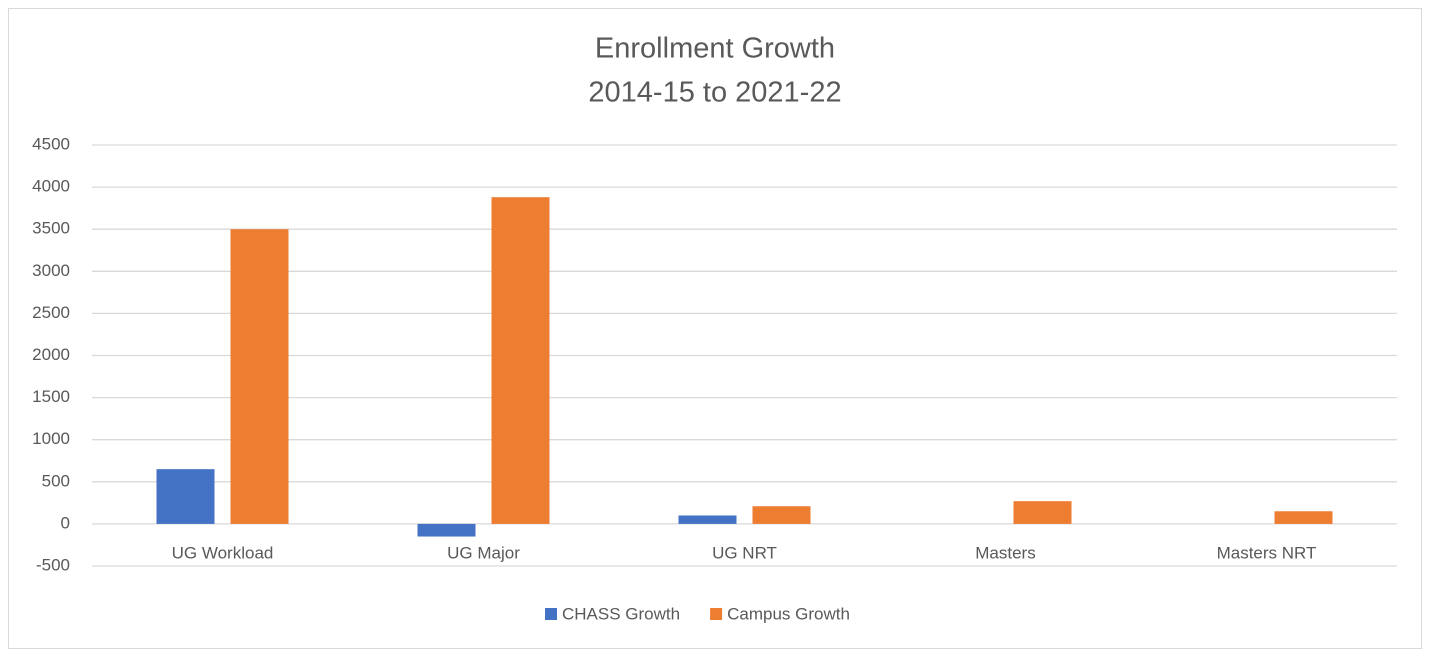 The width and height of the screenshot is (1429, 650). Describe the element at coordinates (1005, 552) in the screenshot. I see `x-tick-label: Masters` at that location.